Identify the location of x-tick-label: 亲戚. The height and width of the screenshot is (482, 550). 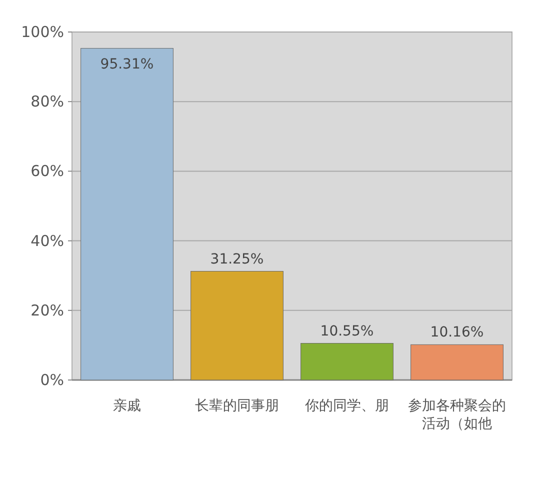
(127, 406).